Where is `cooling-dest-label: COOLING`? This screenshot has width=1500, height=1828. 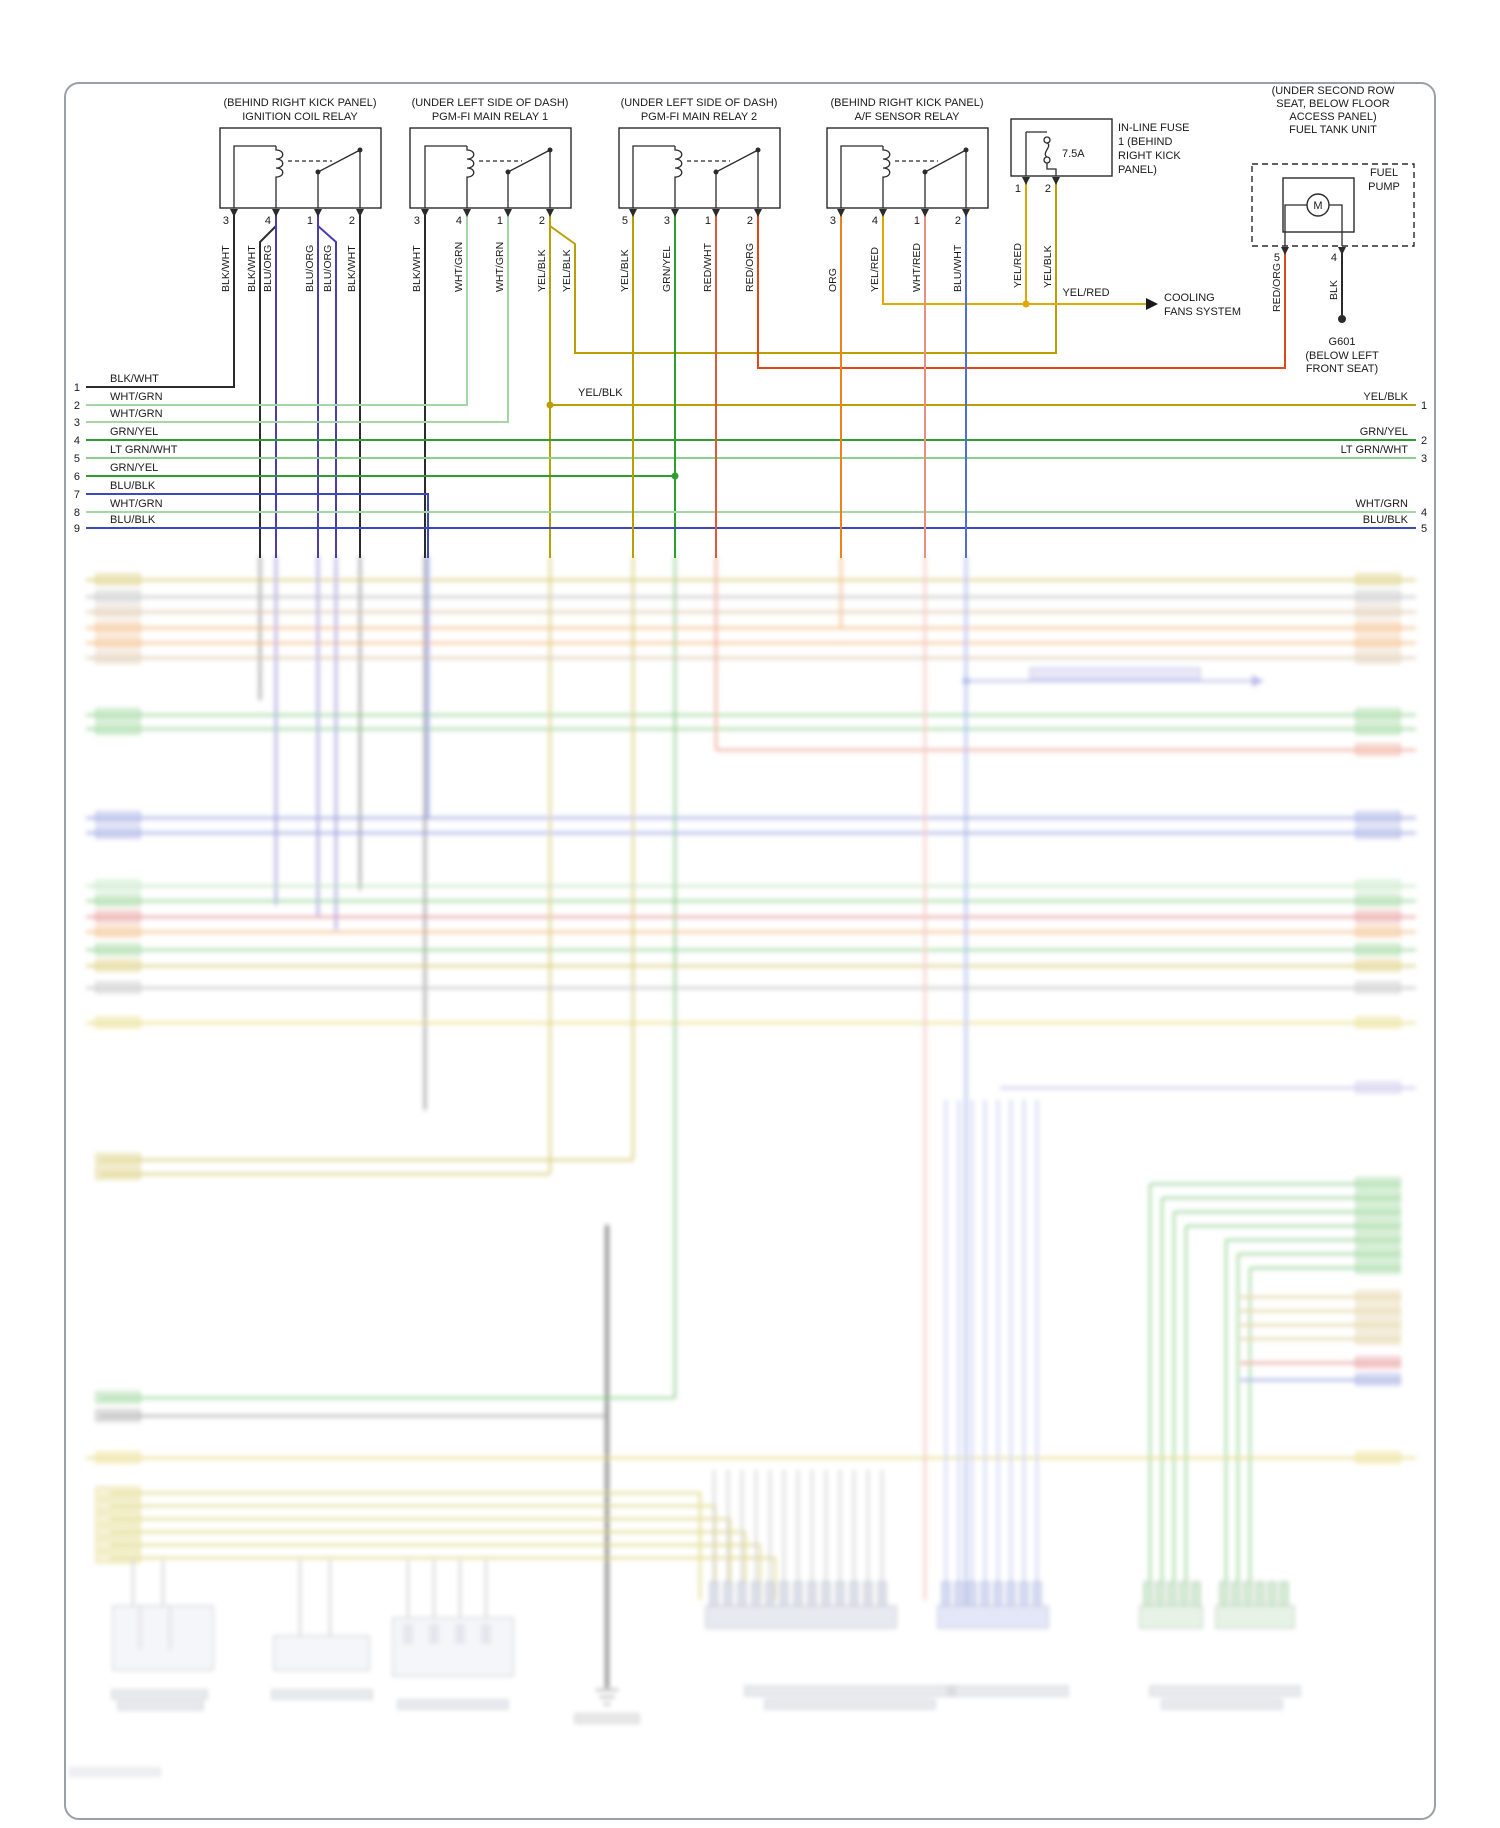 cooling-dest-label: COOLING is located at coordinates (1189, 298).